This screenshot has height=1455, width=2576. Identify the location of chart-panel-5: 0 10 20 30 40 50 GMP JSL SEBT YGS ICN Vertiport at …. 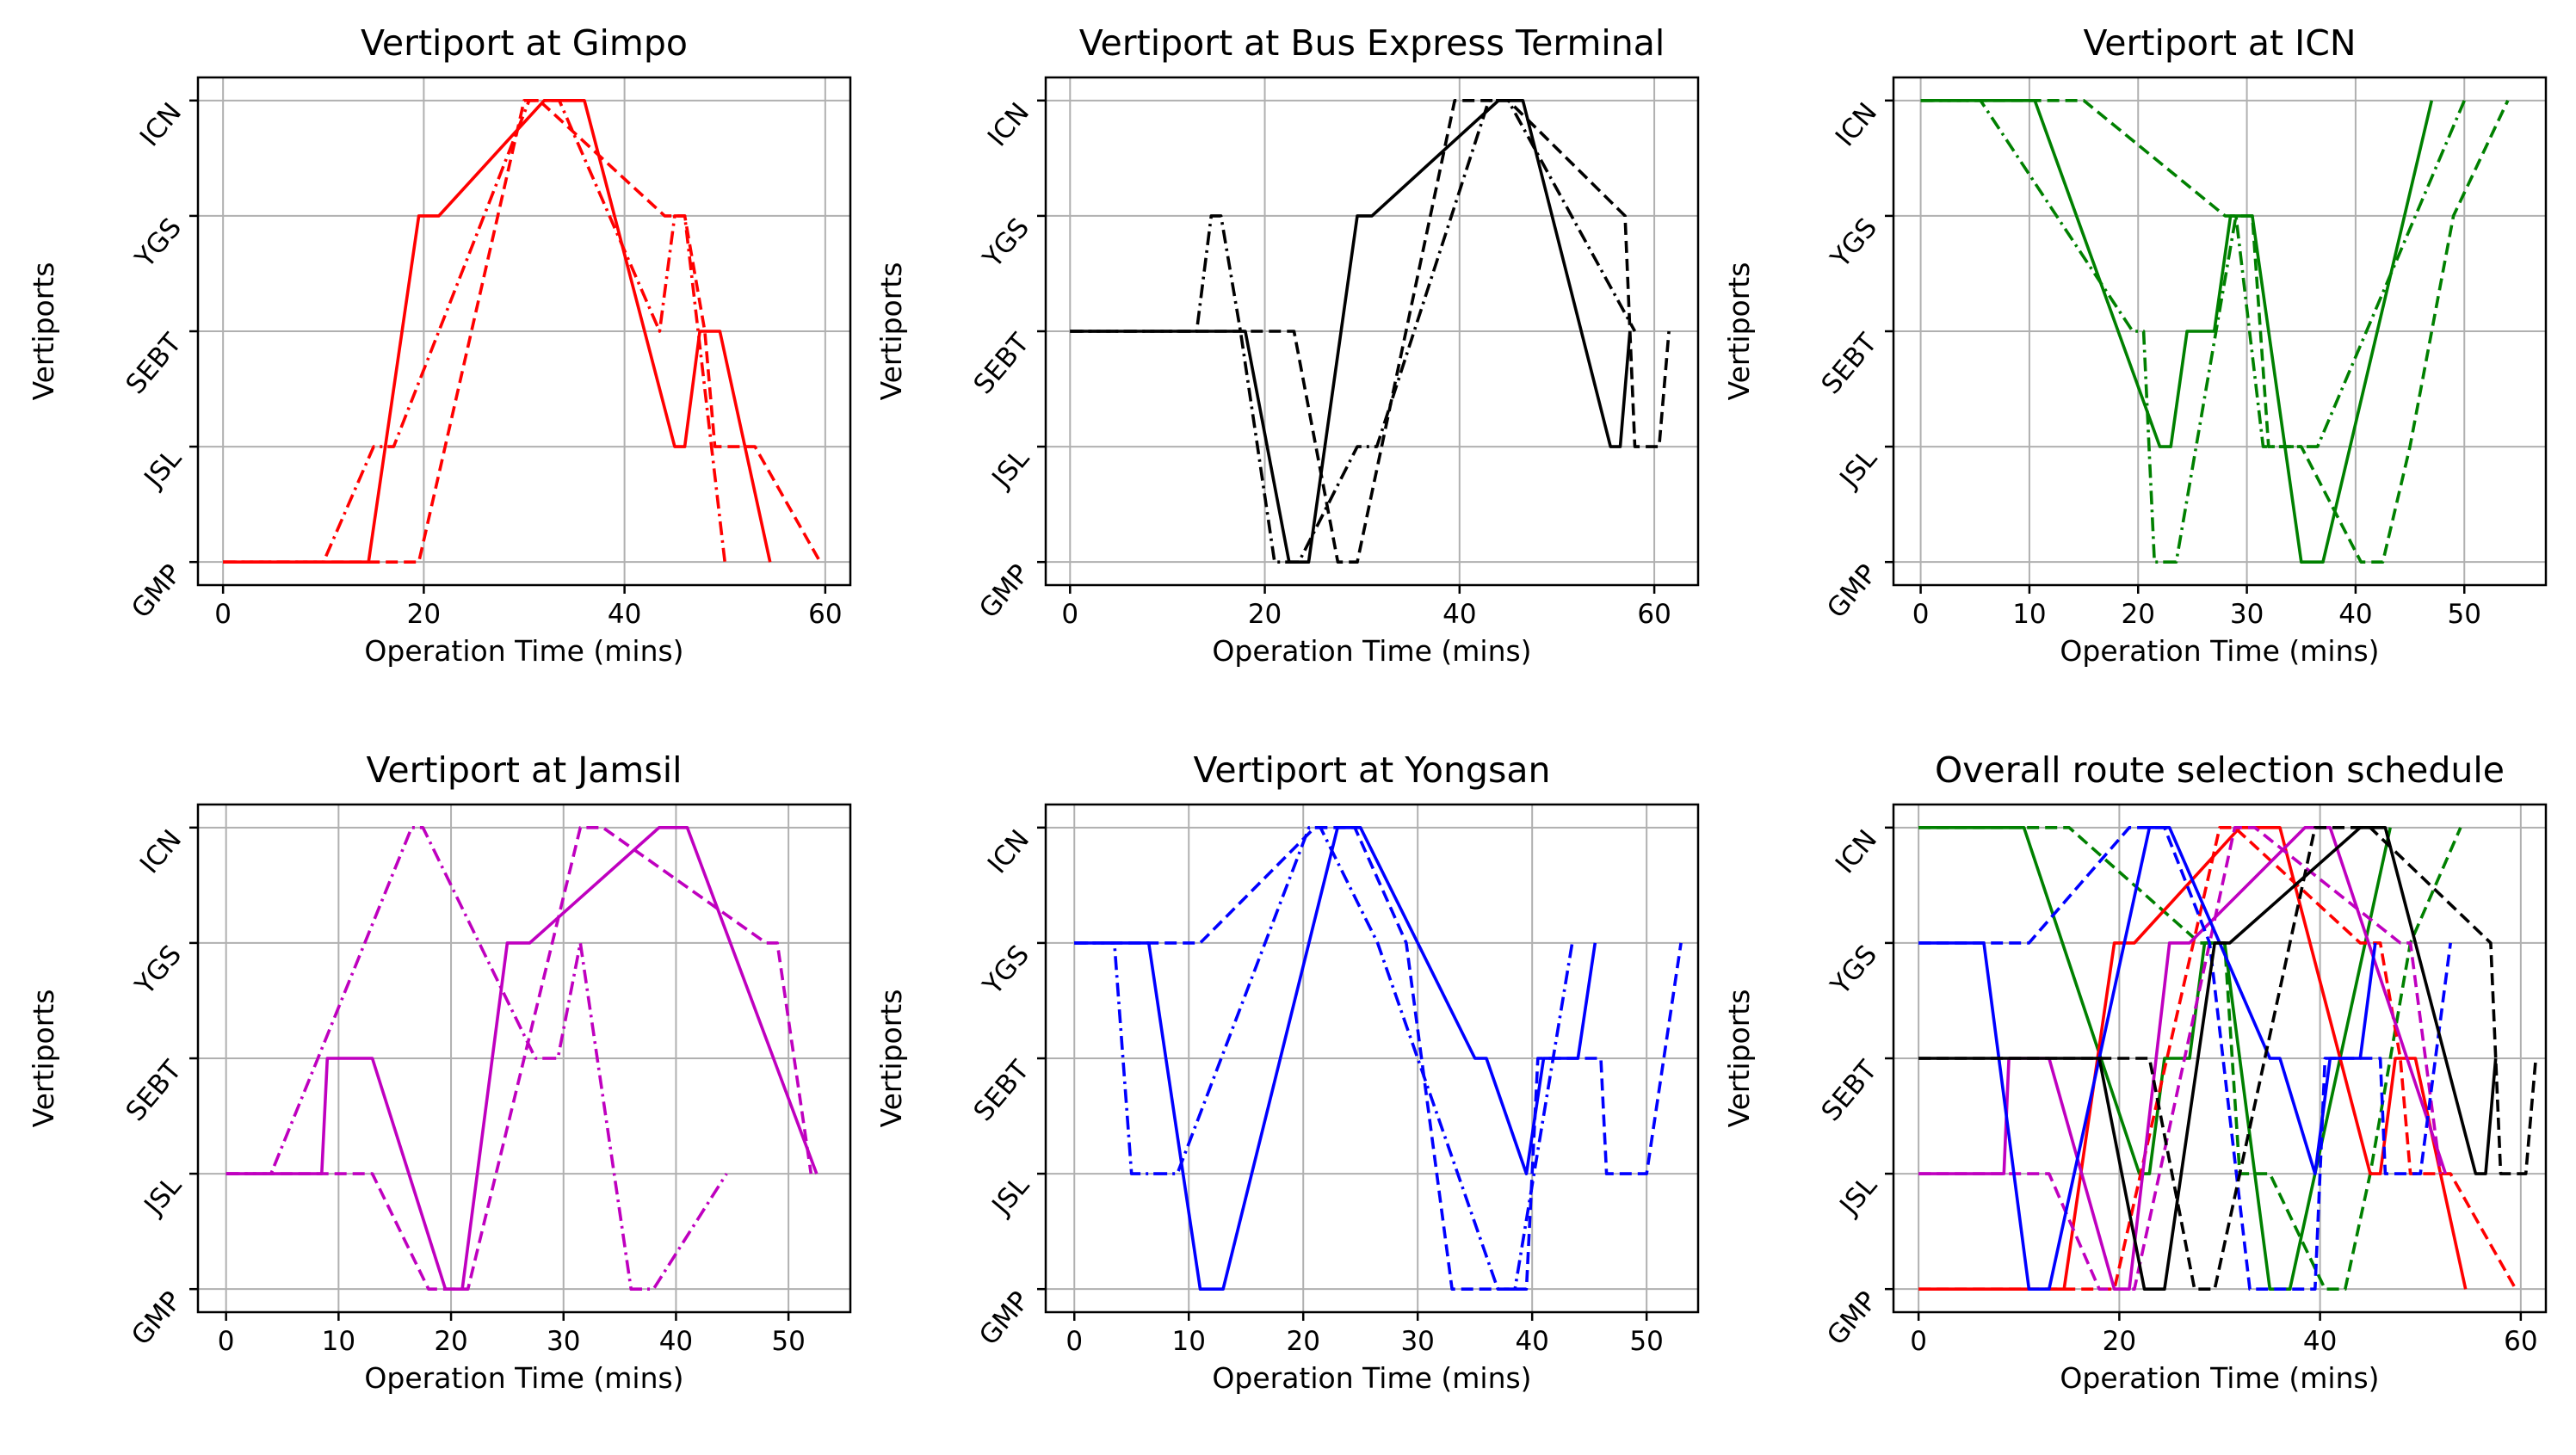
(1287, 1072).